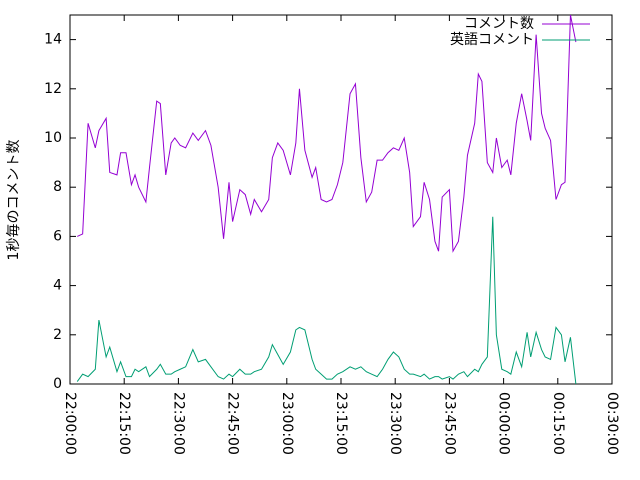 The width and height of the screenshot is (640, 480). I want to click on y-axis-label: 1秒毎のコメント数, so click(14, 200).